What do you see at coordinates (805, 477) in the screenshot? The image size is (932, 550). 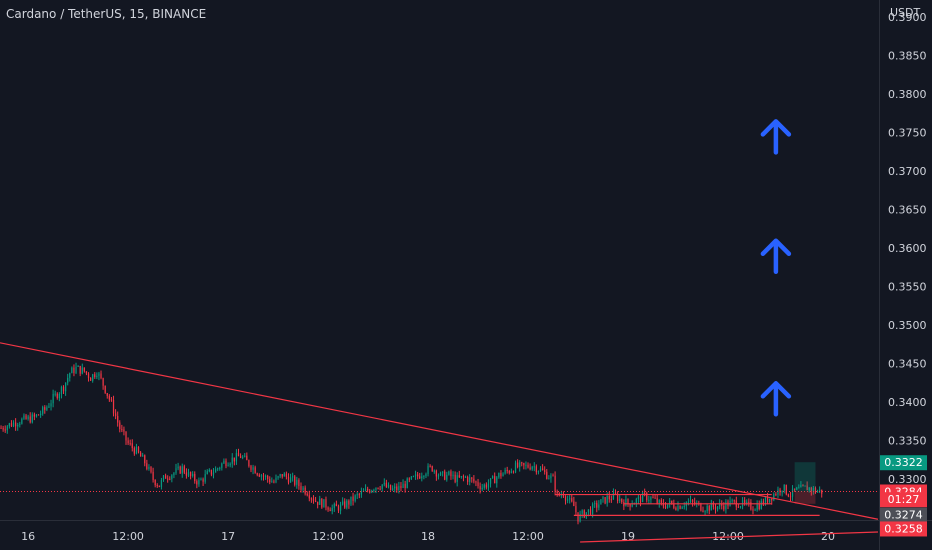 I see `position-target-zone` at bounding box center [805, 477].